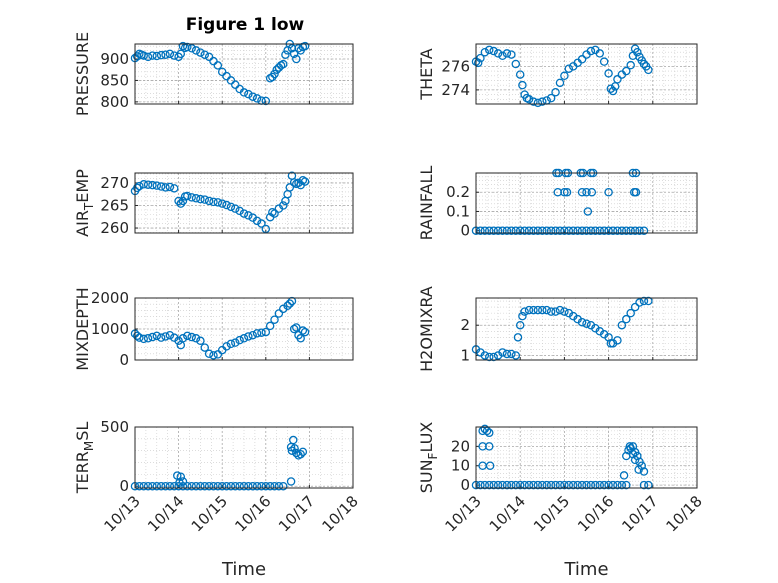 The width and height of the screenshot is (778, 583). I want to click on y-axis-label: RAINFALL, so click(426, 203).